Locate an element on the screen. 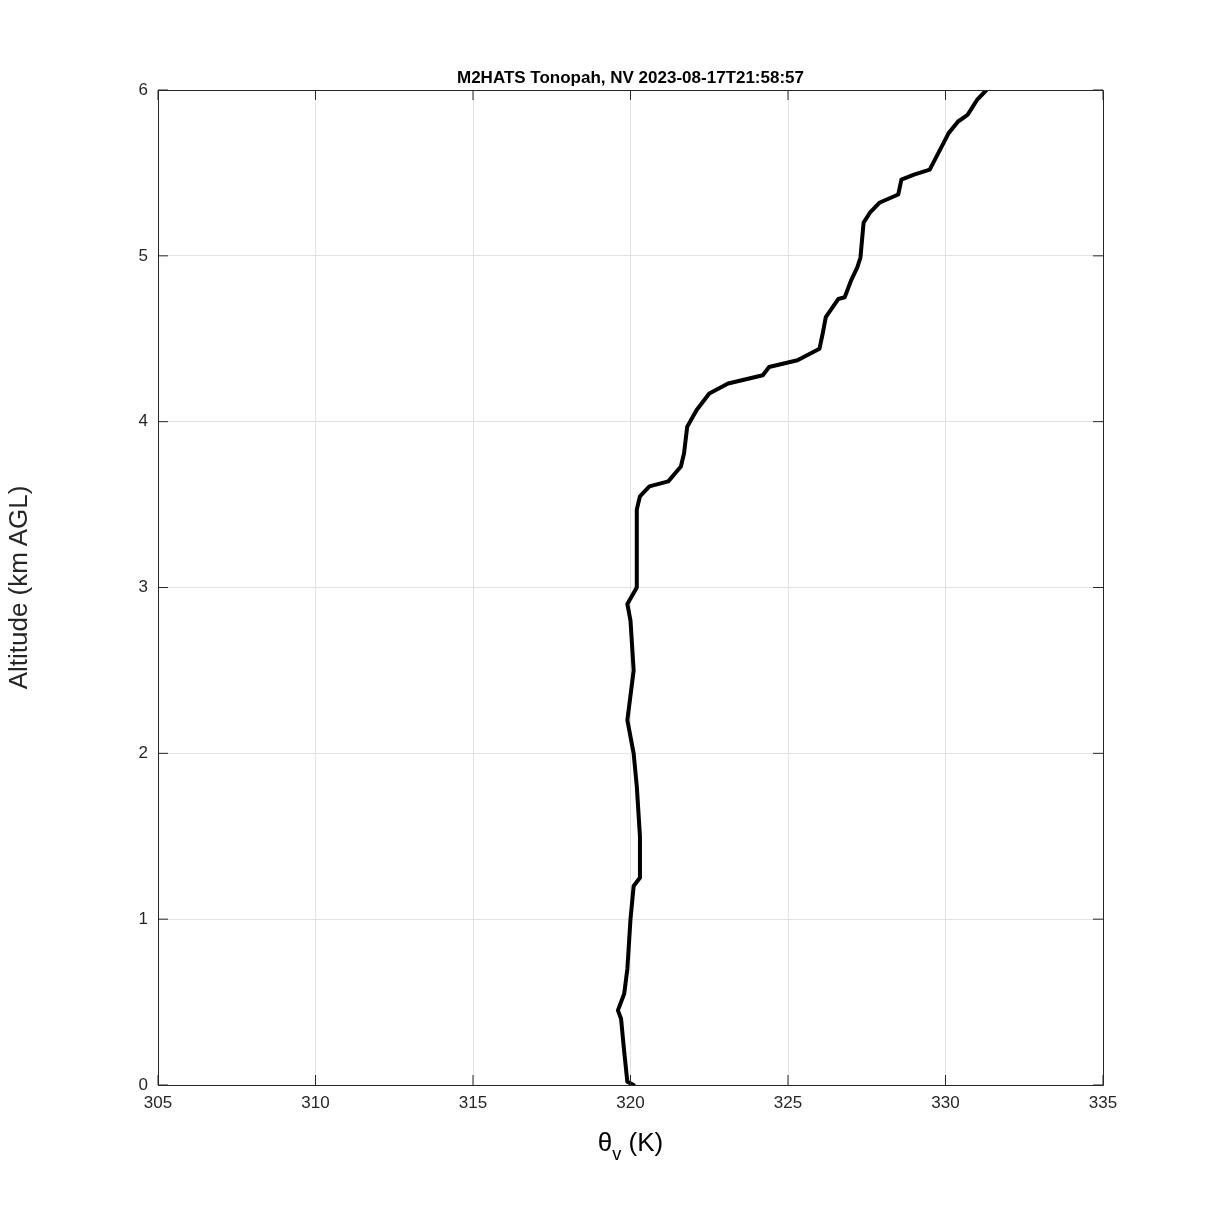 This screenshot has height=1219, width=1219. y-tick-label: 0 is located at coordinates (143, 1084).